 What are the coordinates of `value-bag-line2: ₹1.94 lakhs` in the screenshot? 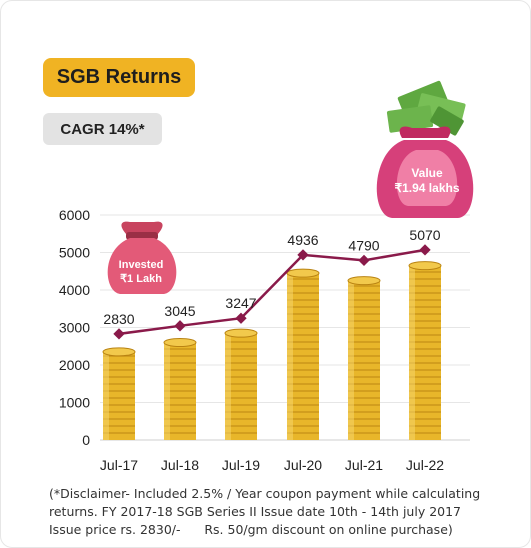 It's located at (426, 188).